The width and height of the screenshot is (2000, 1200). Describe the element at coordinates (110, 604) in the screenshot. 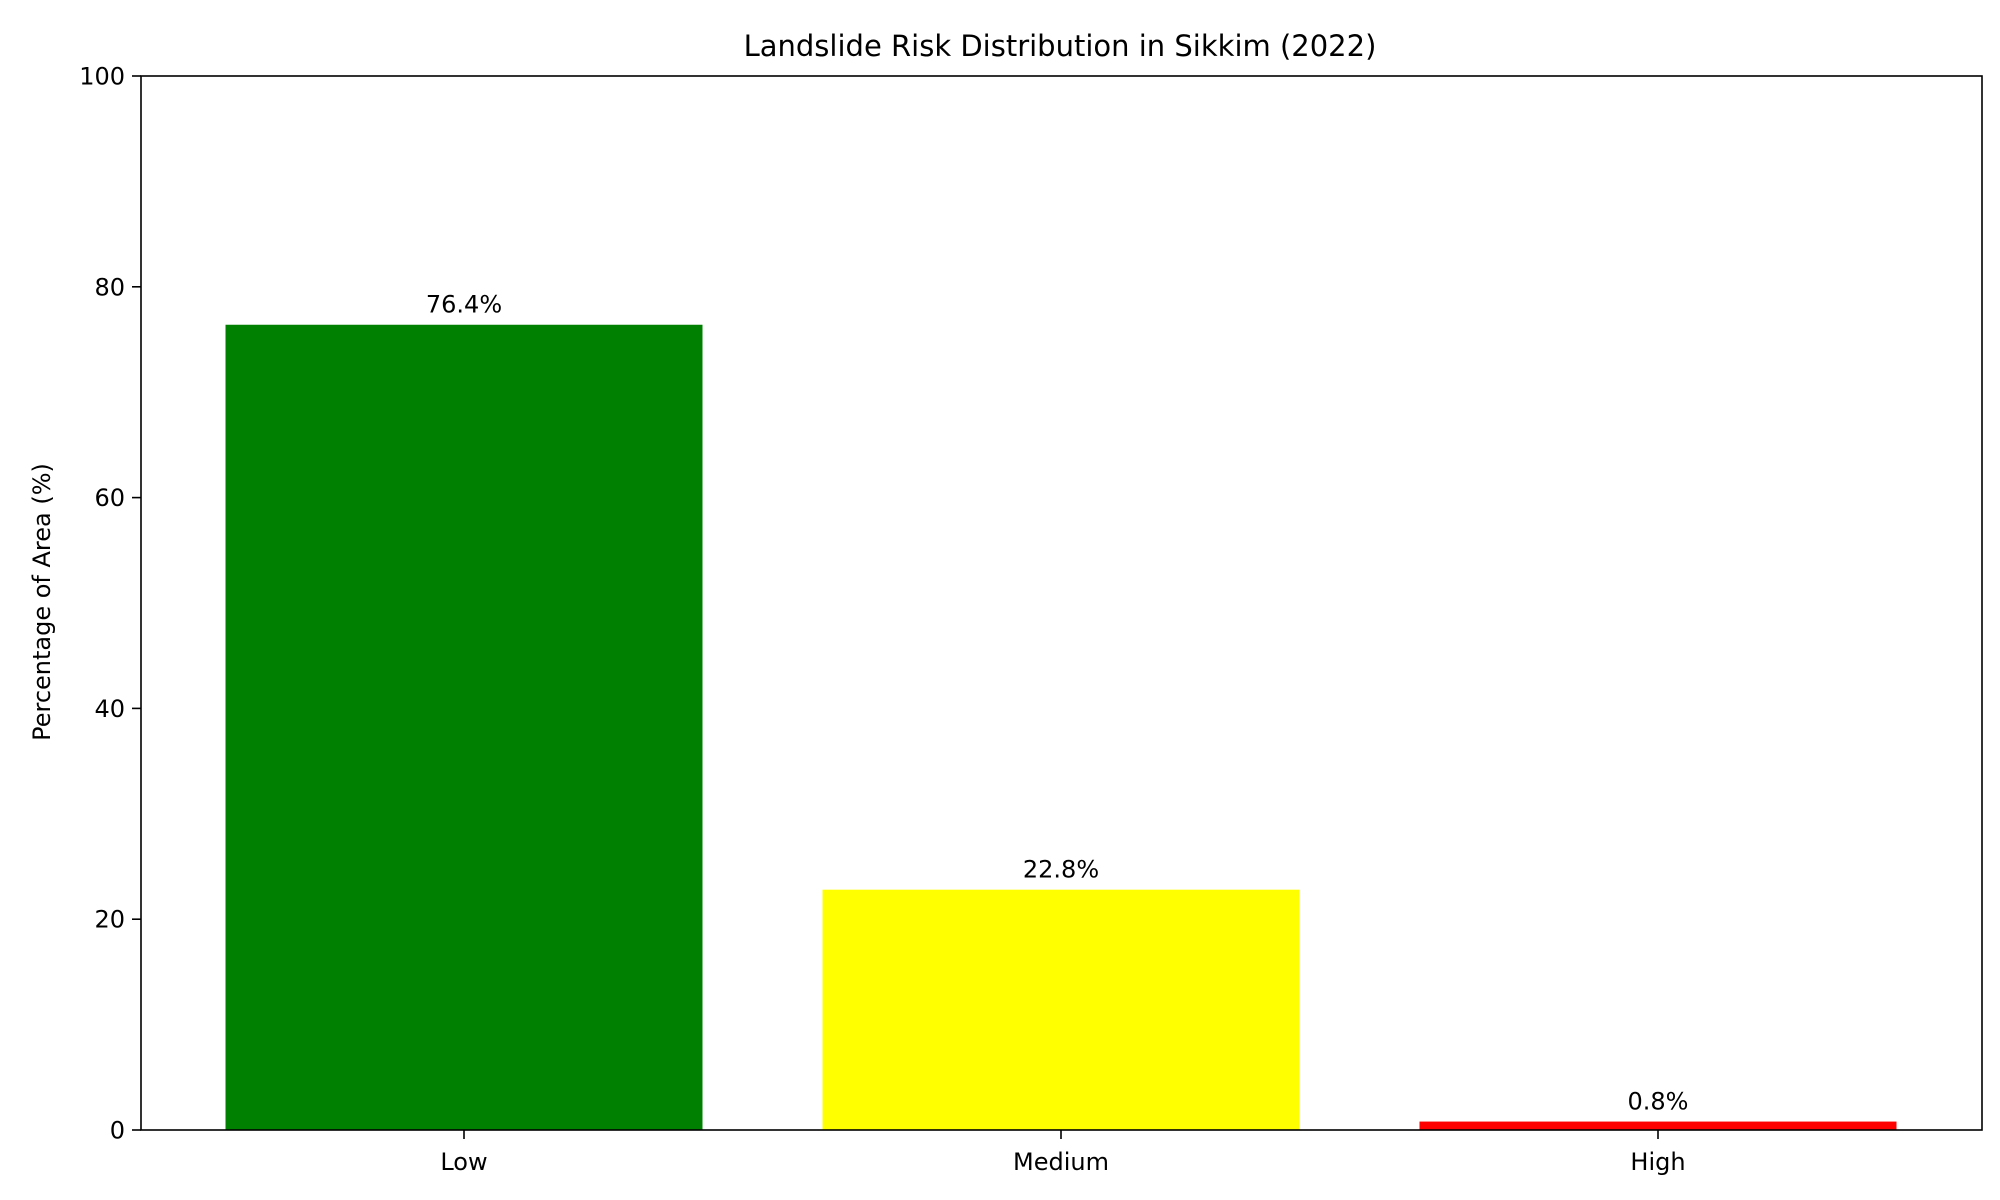

I see `y-axis-ticks: 0 20 40 60 80 100` at that location.